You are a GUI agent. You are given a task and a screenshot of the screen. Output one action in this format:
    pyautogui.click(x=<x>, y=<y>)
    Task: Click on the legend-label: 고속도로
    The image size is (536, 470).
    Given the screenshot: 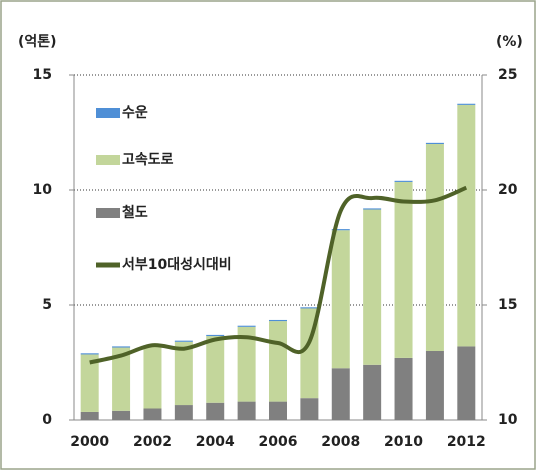 What is the action you would take?
    pyautogui.click(x=148, y=160)
    